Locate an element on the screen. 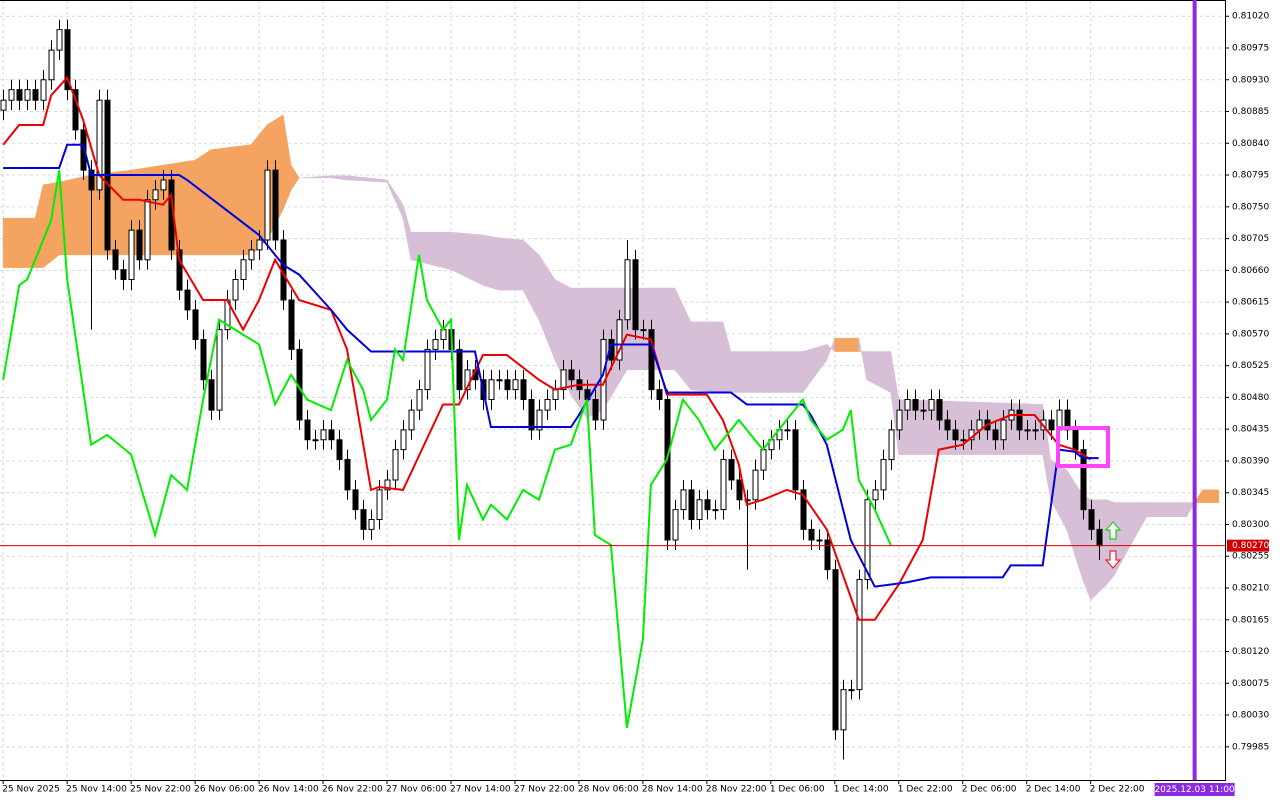 The image size is (1280, 800). price-label: 0.80270 is located at coordinates (1250, 546).